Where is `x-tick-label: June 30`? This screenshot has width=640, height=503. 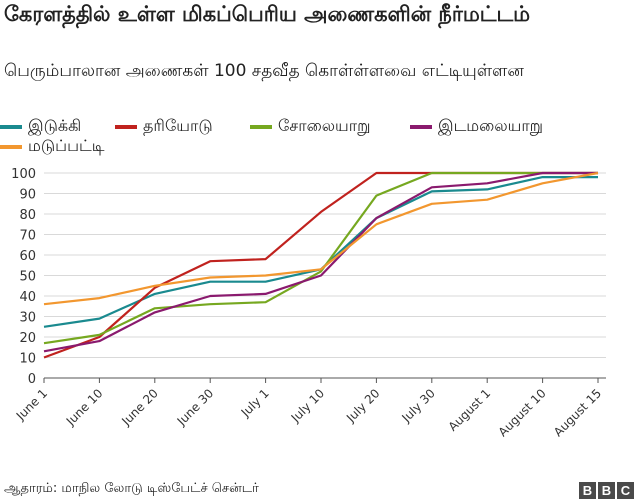
x-tick-label: June 30 is located at coordinates (195, 407).